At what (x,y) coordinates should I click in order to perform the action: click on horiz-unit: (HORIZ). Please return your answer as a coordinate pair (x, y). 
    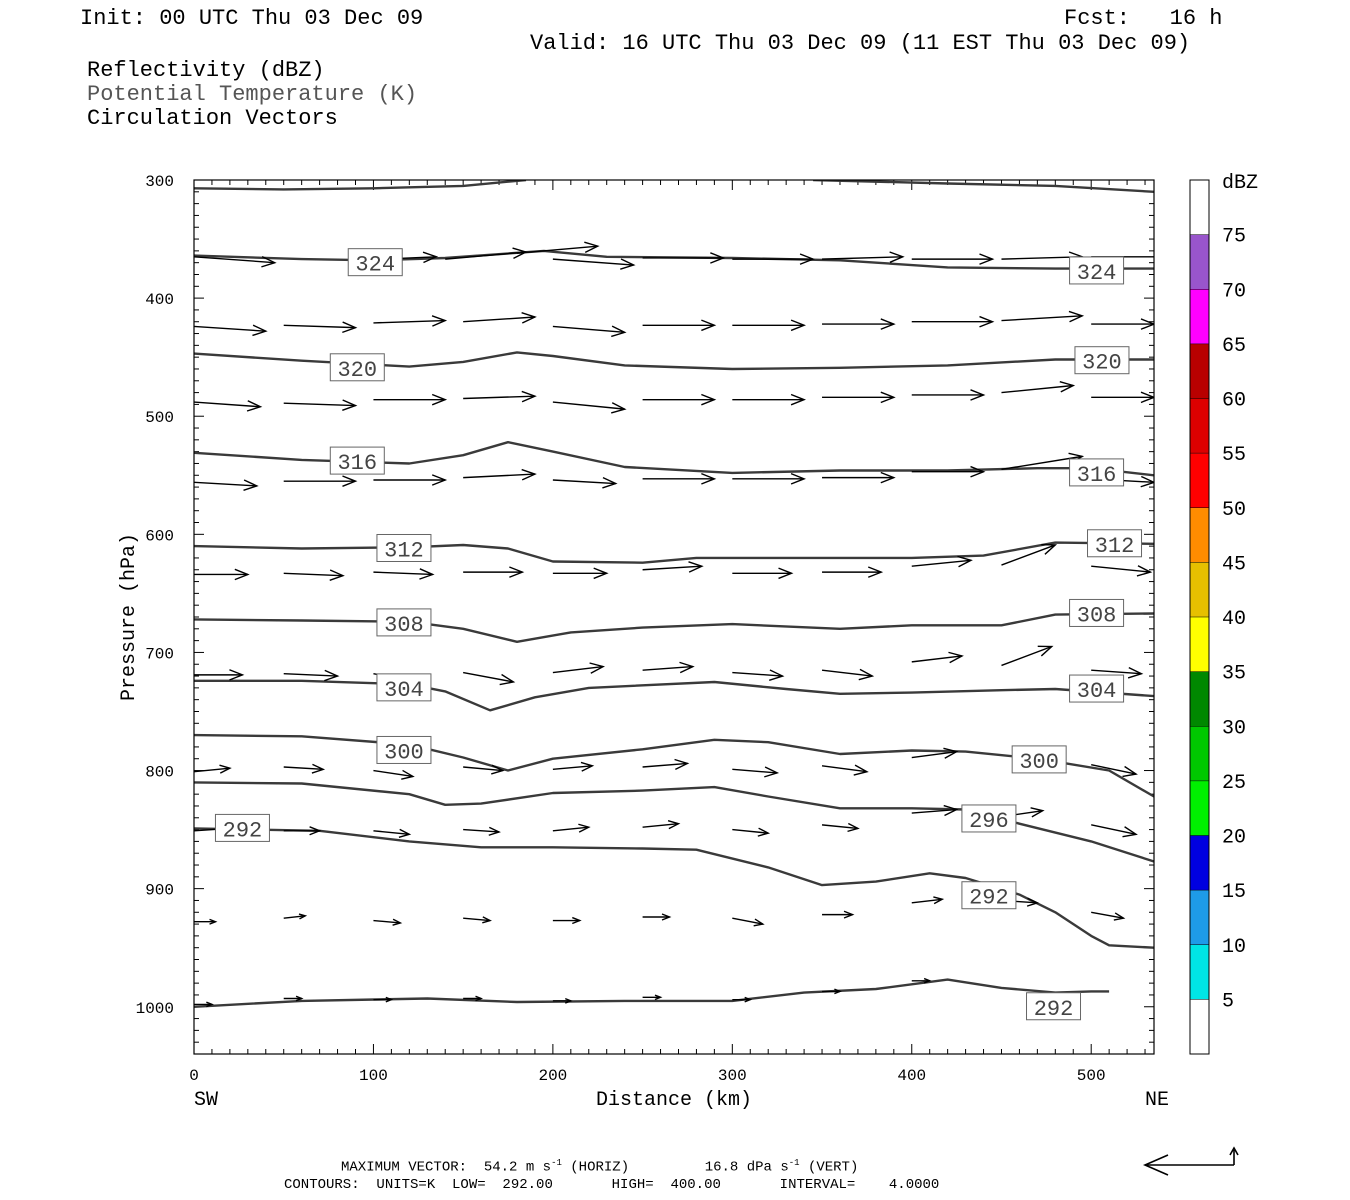
    Looking at the image, I should click on (600, 1167).